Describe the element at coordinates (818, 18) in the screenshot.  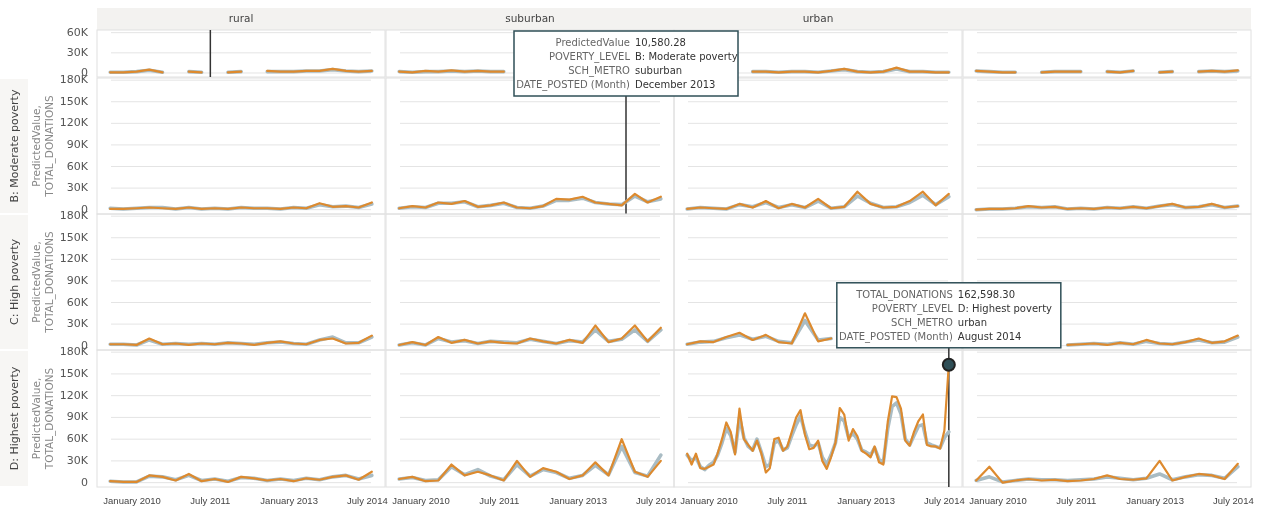
I see `chart-title: urban` at that location.